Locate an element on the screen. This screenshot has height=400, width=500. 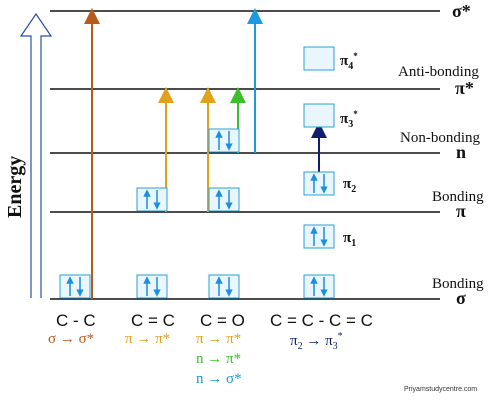
bonding-sigma-label: Bonding is located at coordinates (458, 284).